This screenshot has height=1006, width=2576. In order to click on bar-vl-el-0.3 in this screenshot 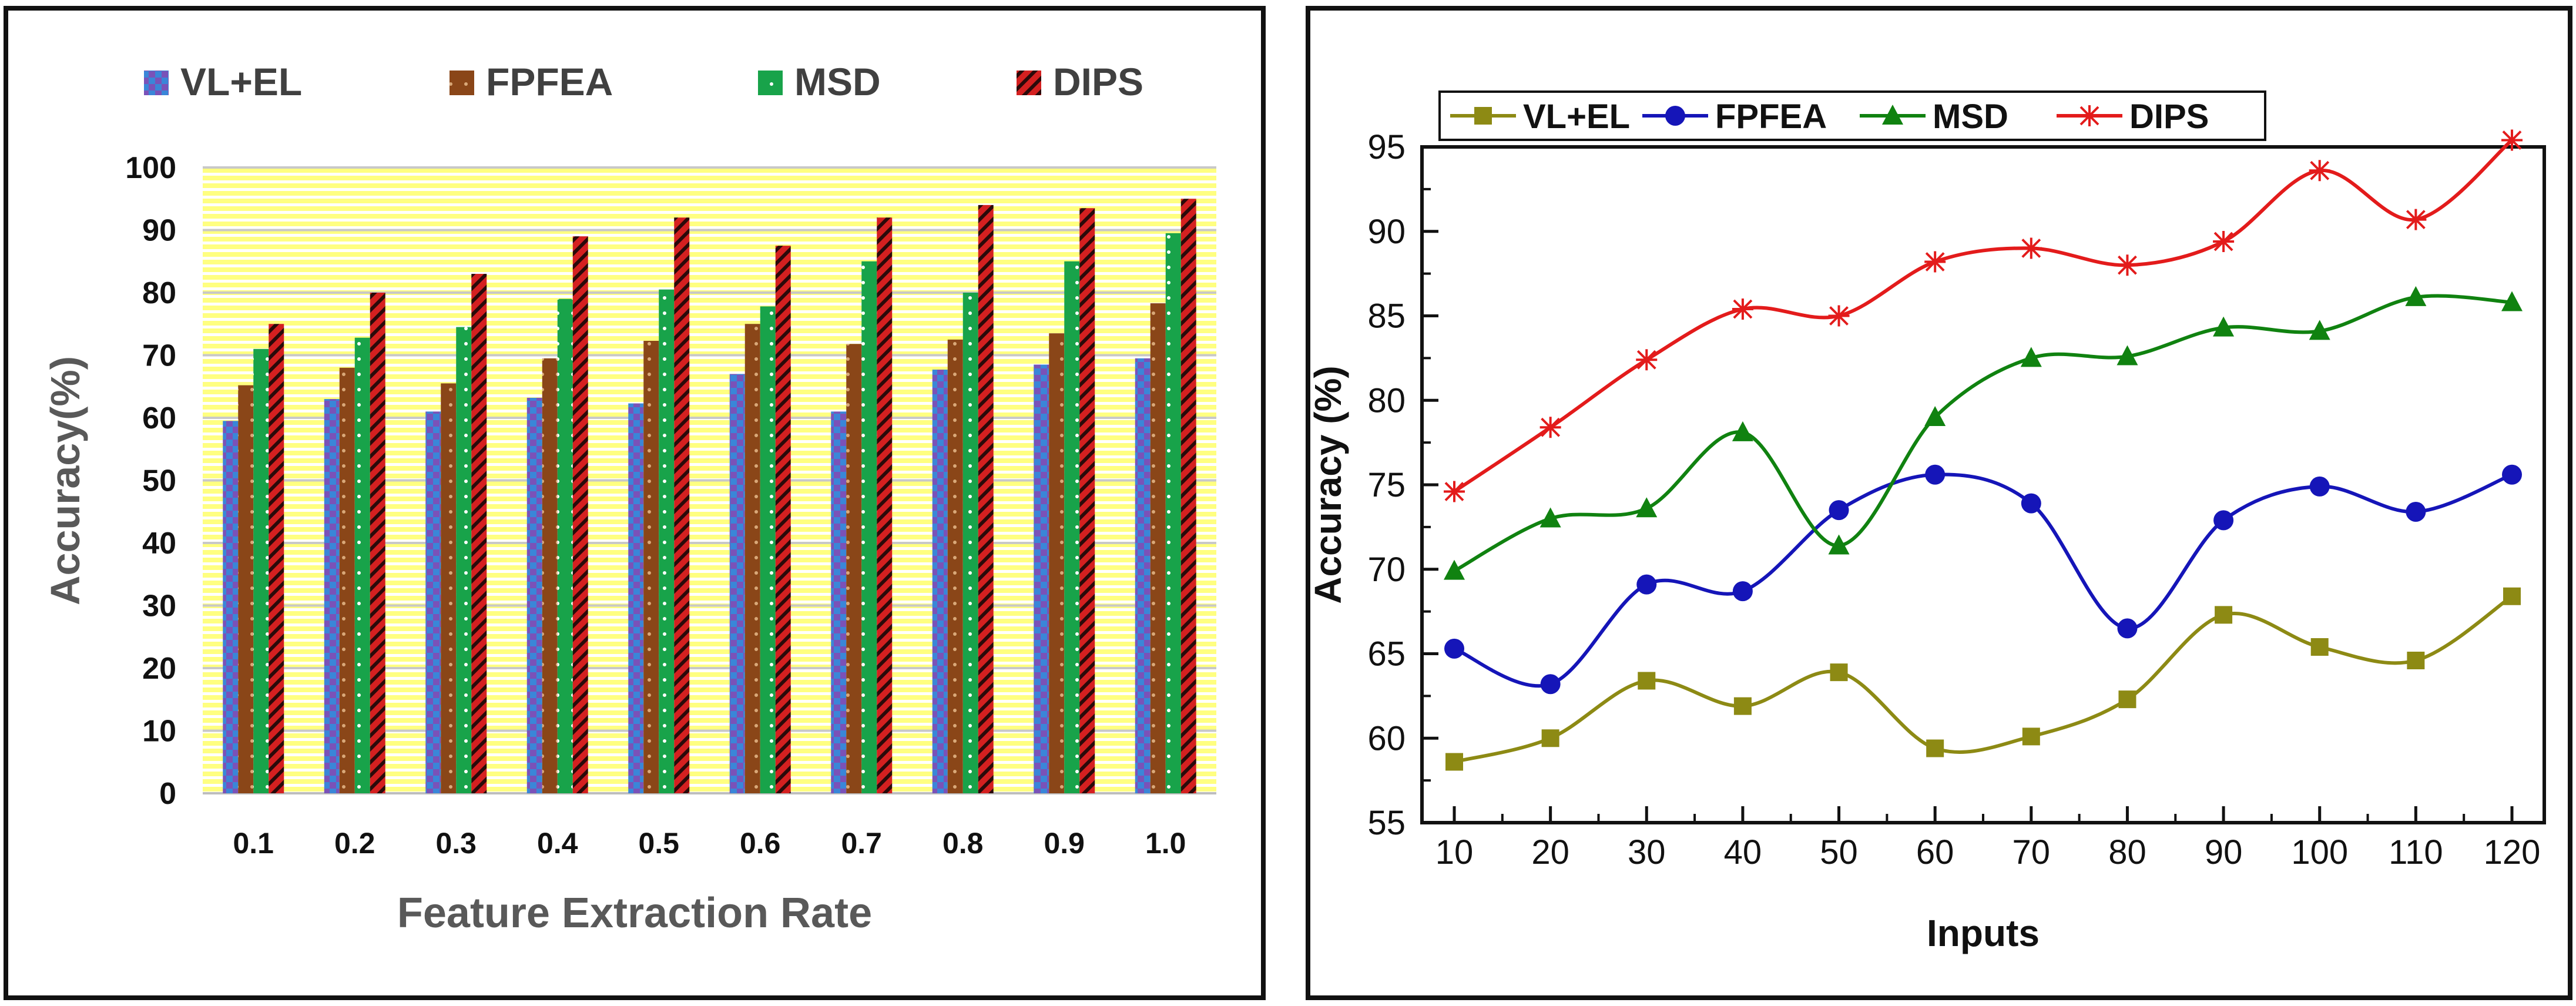, I will do `click(433, 602)`.